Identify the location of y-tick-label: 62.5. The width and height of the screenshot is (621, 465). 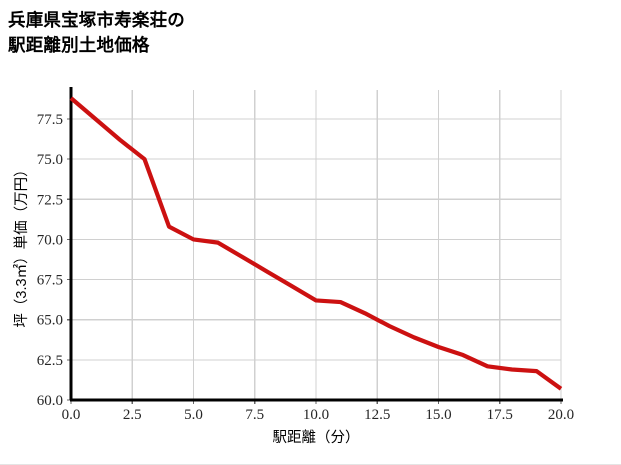
(50, 361).